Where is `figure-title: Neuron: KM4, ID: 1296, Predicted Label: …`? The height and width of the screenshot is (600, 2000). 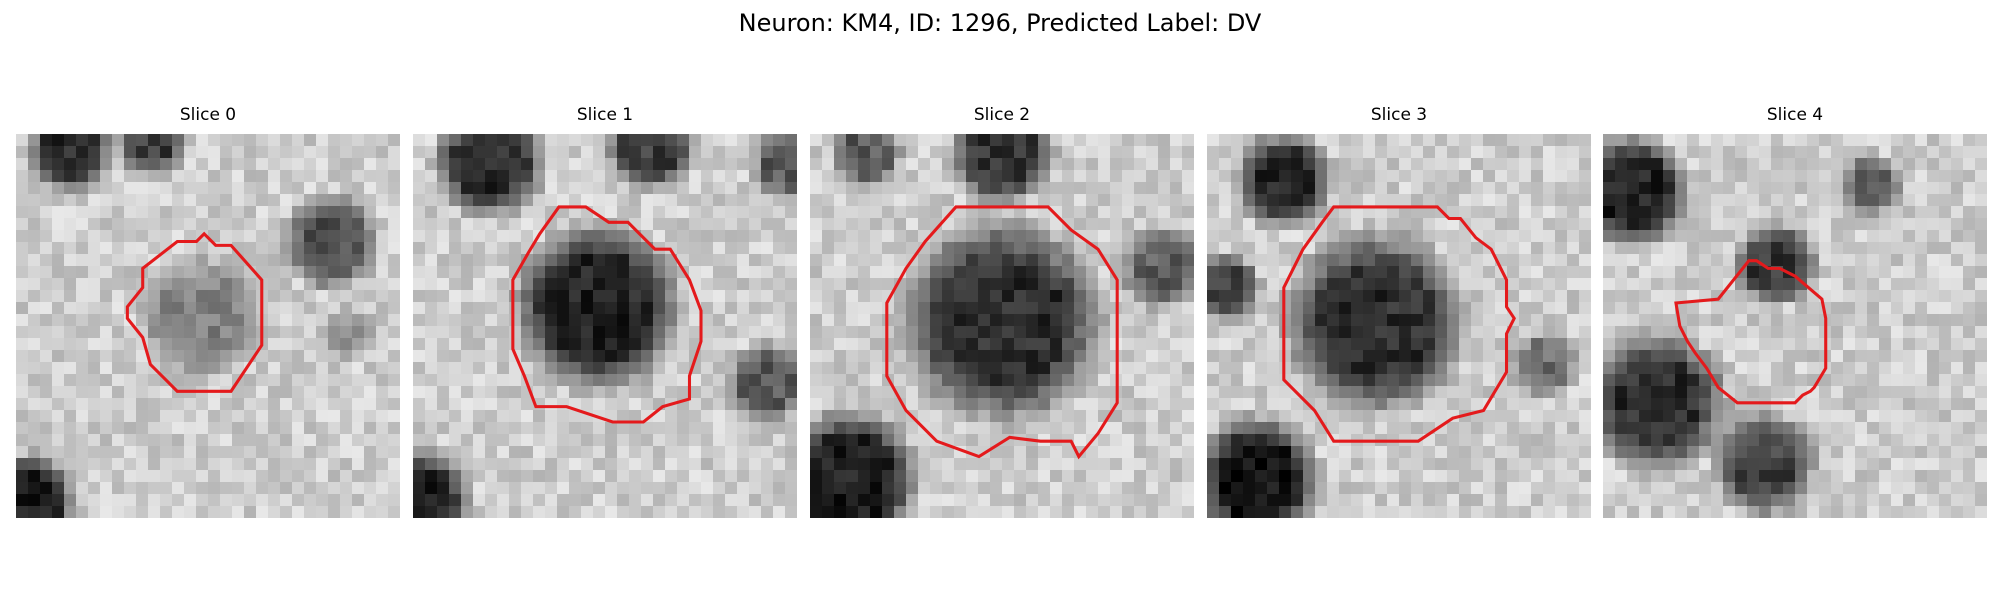
figure-title: Neuron: KM4, ID: 1296, Predicted Label: … is located at coordinates (1000, 23).